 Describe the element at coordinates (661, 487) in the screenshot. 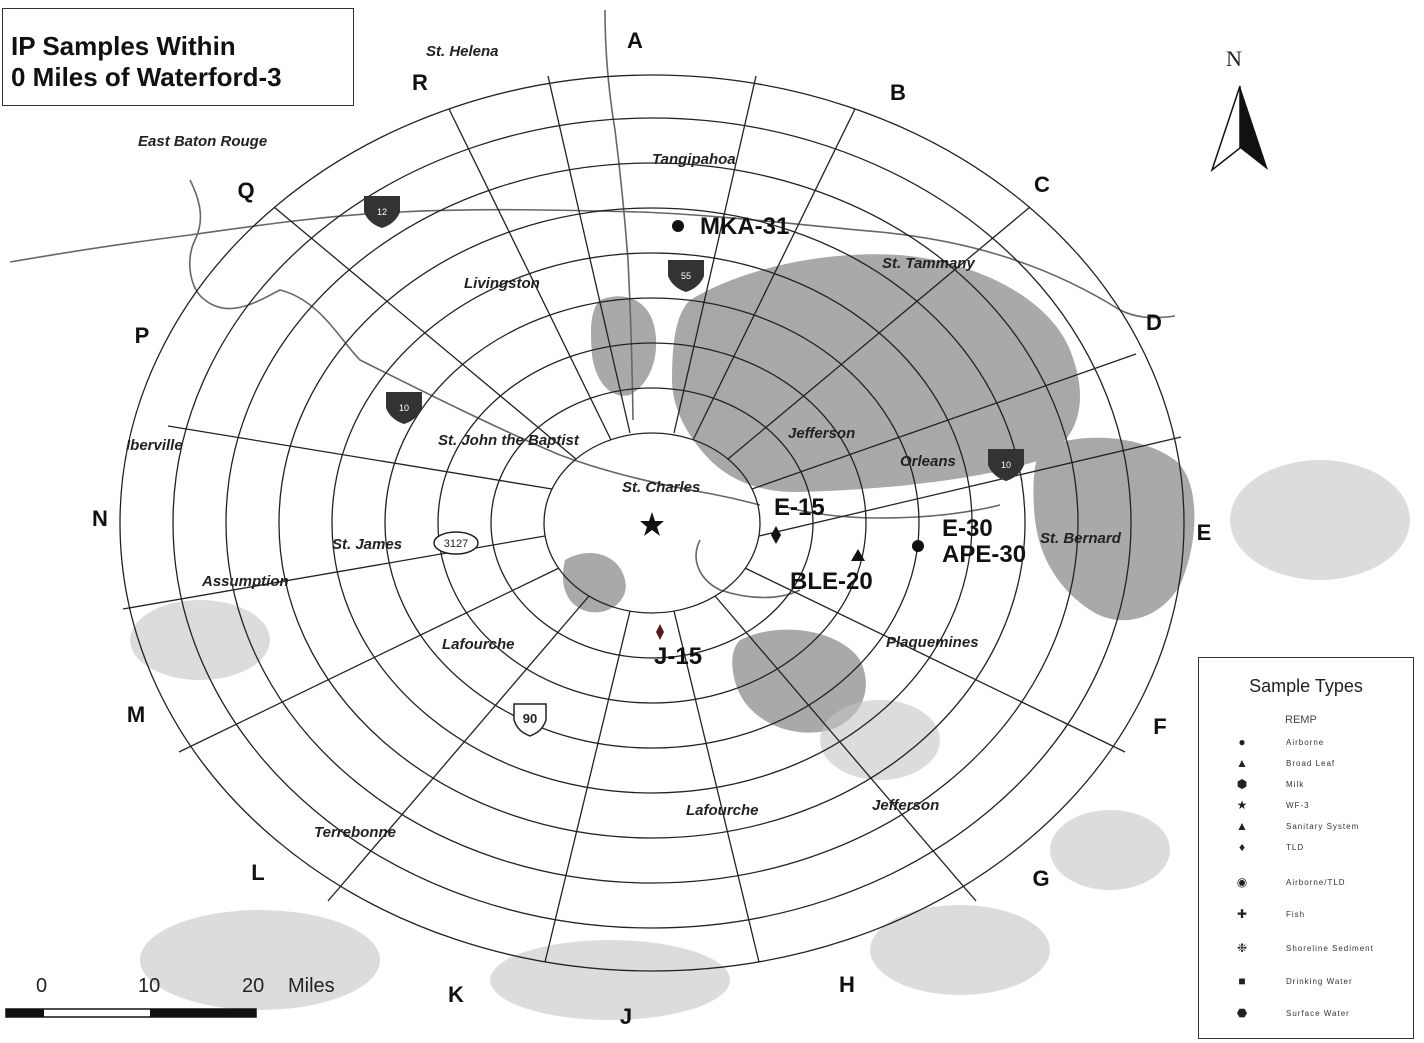

I see `parish-label: St. Charles` at that location.